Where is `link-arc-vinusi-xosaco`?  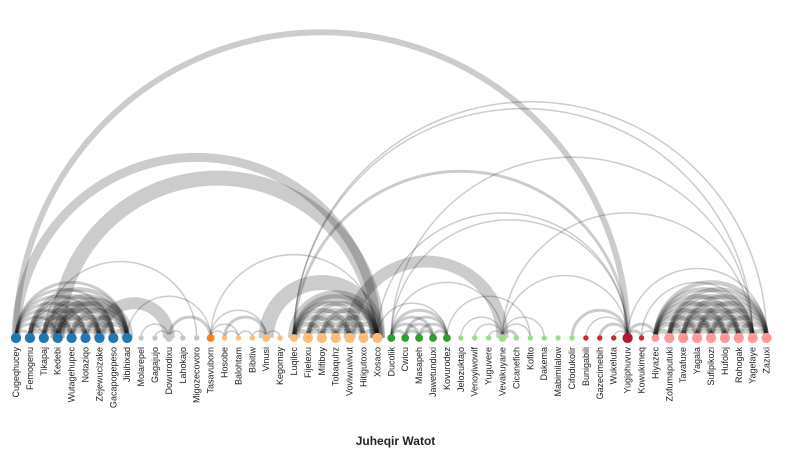 link-arc-vinusi-xosaco is located at coordinates (321, 306).